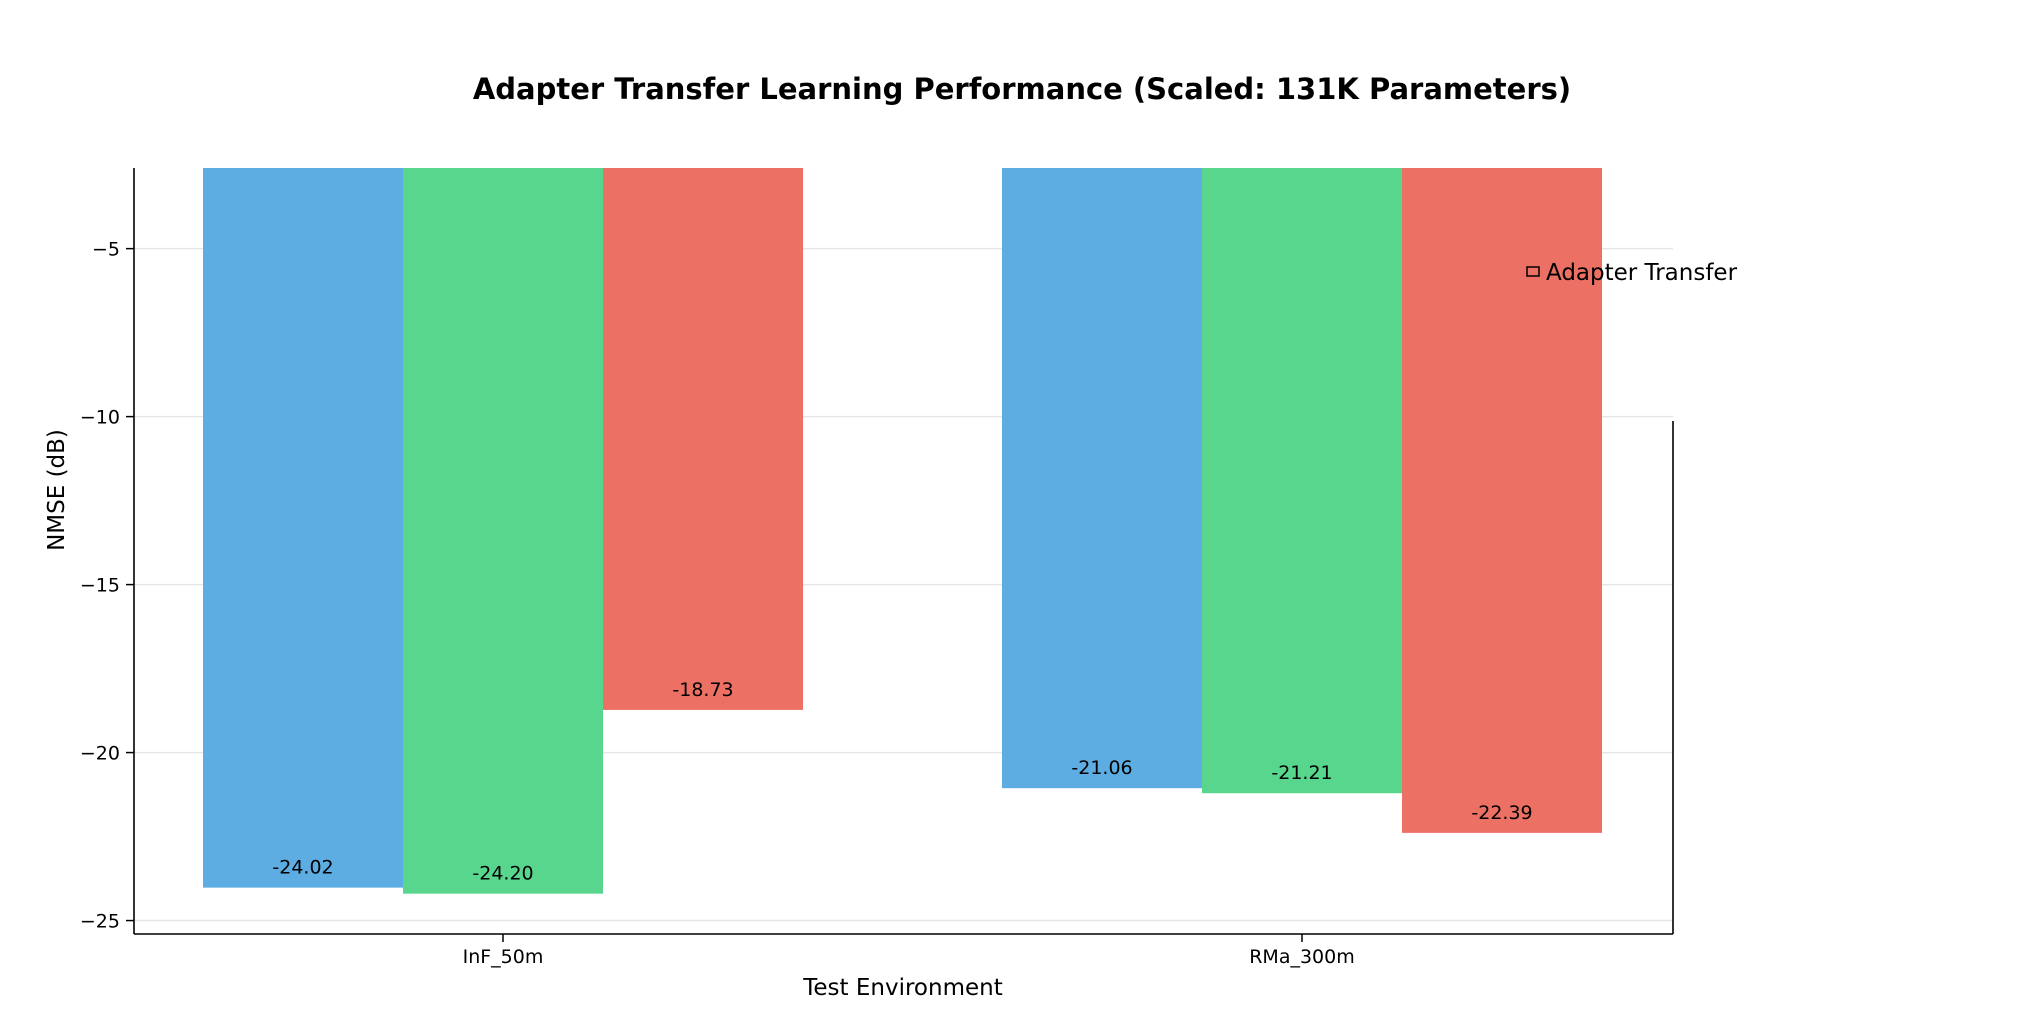 Image resolution: width=2020 pixels, height=1035 pixels. What do you see at coordinates (1101, 768) in the screenshot?
I see `bar-value-label: -21.06` at bounding box center [1101, 768].